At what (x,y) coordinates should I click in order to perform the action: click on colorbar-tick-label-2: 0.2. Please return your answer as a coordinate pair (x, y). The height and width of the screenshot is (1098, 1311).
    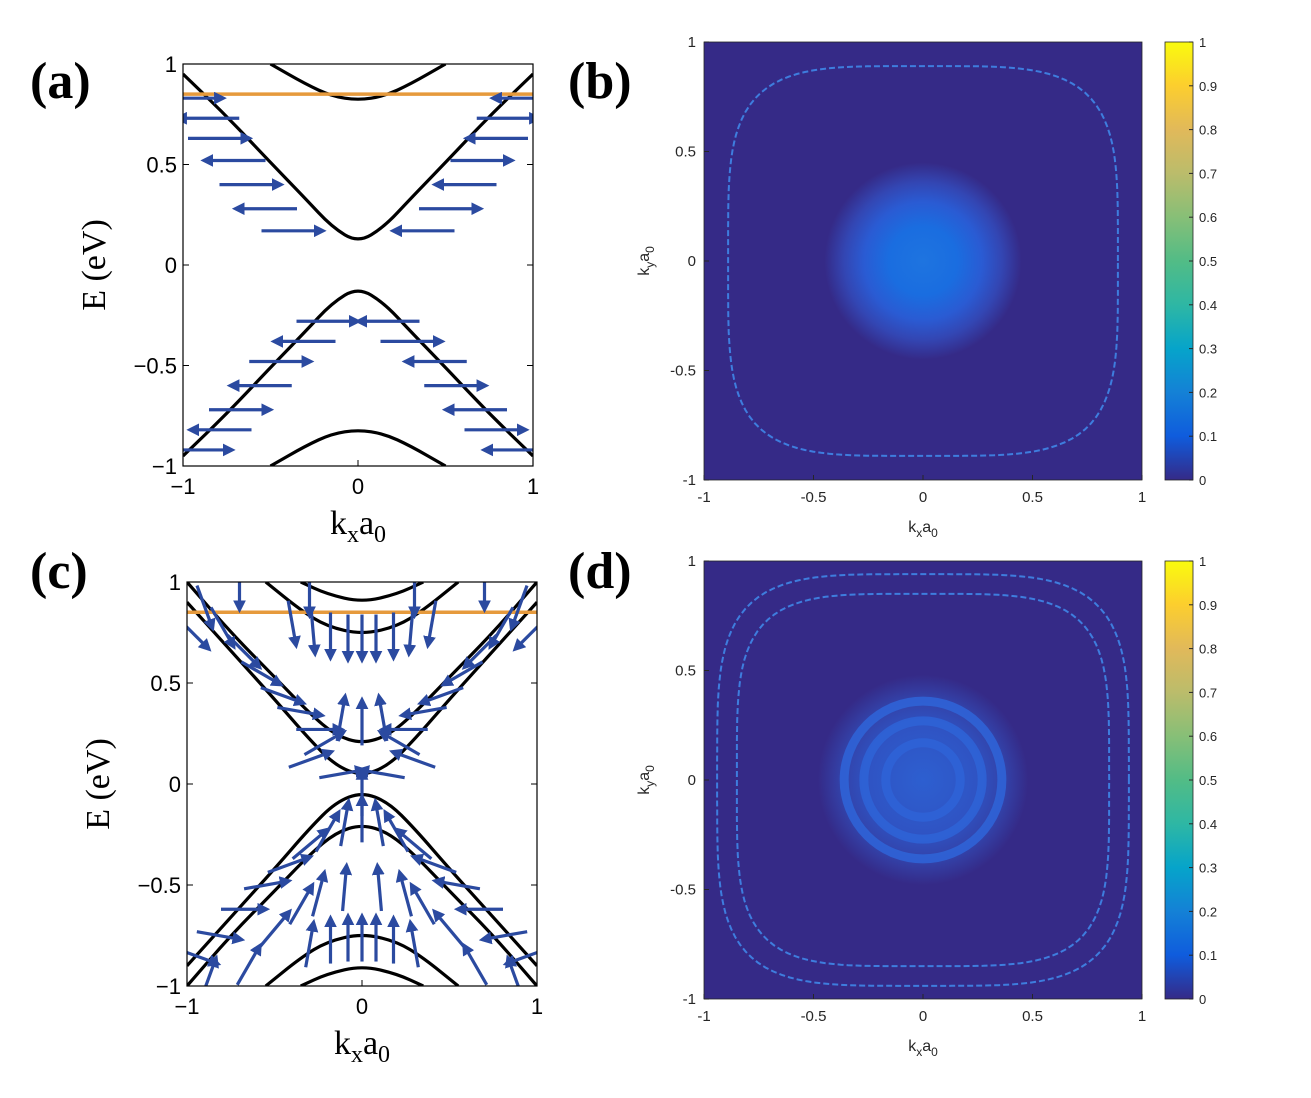
    Looking at the image, I should click on (1208, 911).